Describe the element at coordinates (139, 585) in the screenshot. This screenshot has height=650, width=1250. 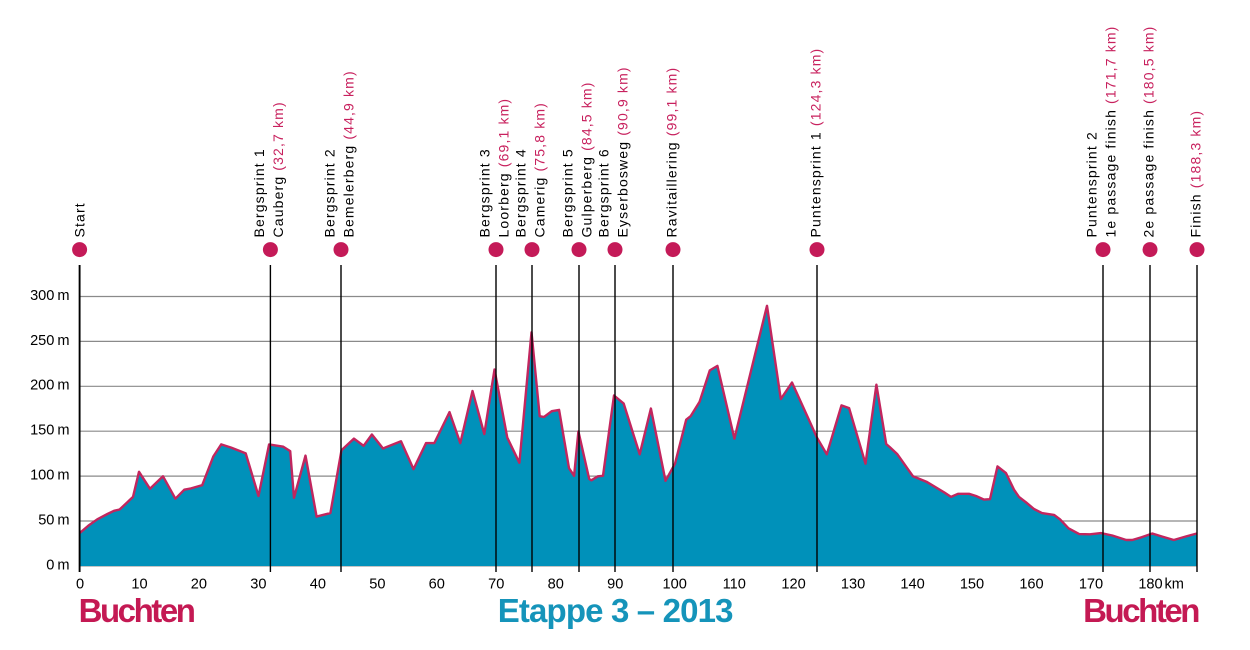
I see `svg-text: 10` at that location.